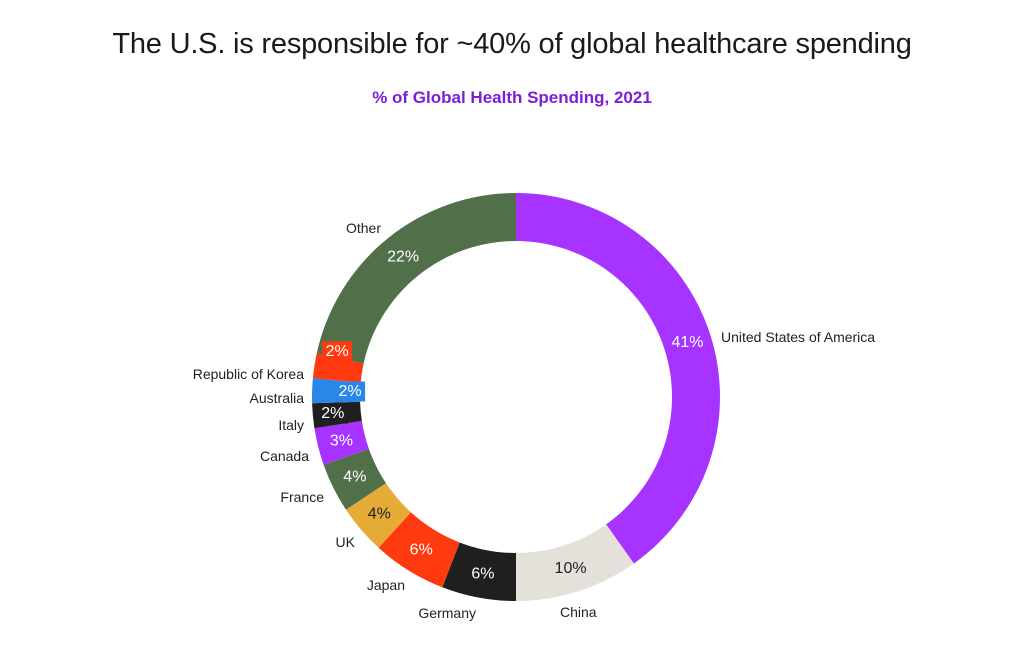 This screenshot has height=645, width=1024. I want to click on slice-china, so click(575, 562).